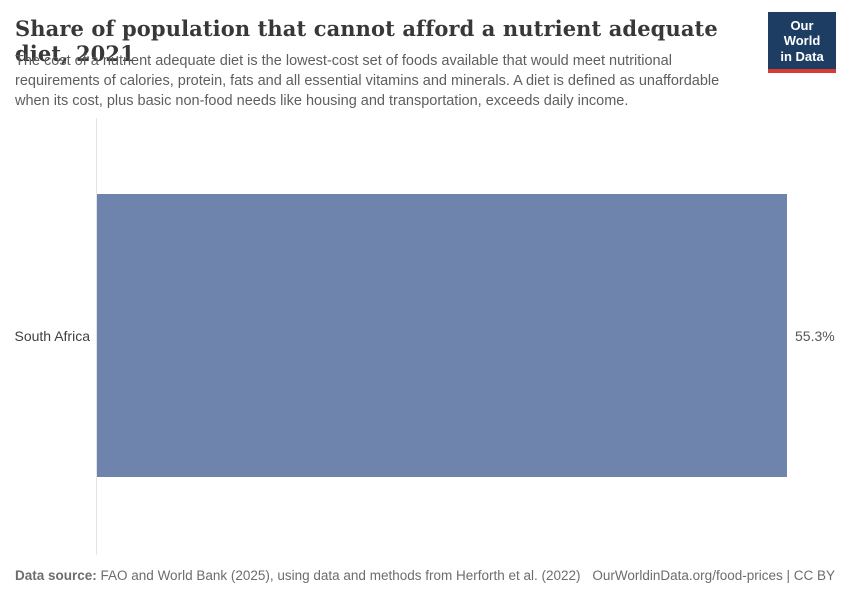 Image resolution: width=850 pixels, height=600 pixels. Describe the element at coordinates (802, 56) in the screenshot. I see `owid-logo-line2: in Data` at that location.